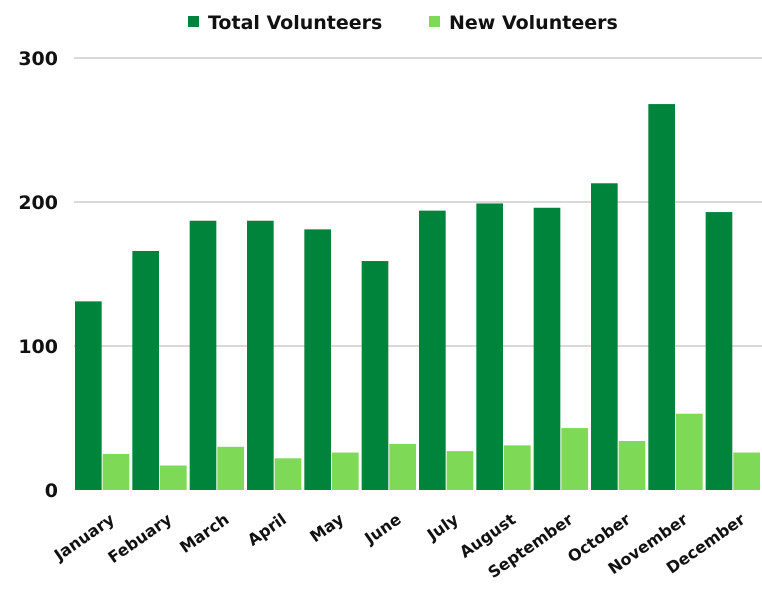 The width and height of the screenshot is (762, 610). Describe the element at coordinates (661, 297) in the screenshot. I see `bar-total-volunteers-november` at that location.